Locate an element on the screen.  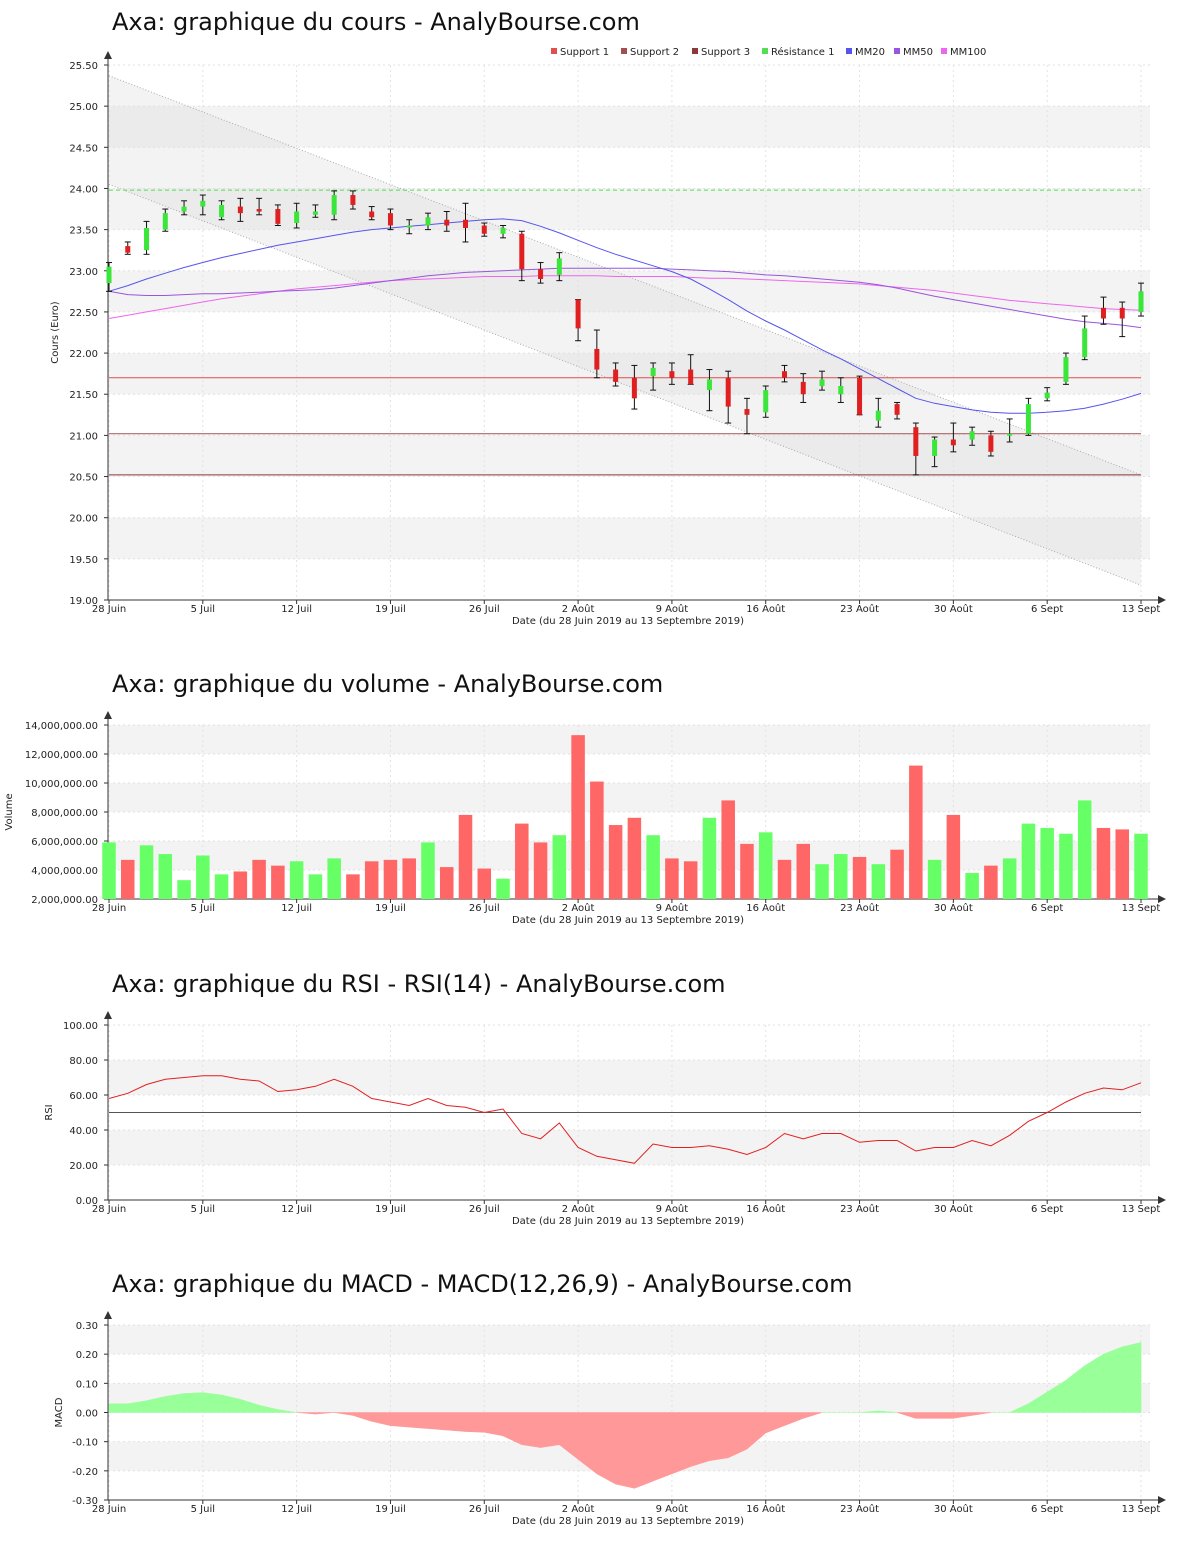
y-tick-label: 25.50 is located at coordinates (83, 66).